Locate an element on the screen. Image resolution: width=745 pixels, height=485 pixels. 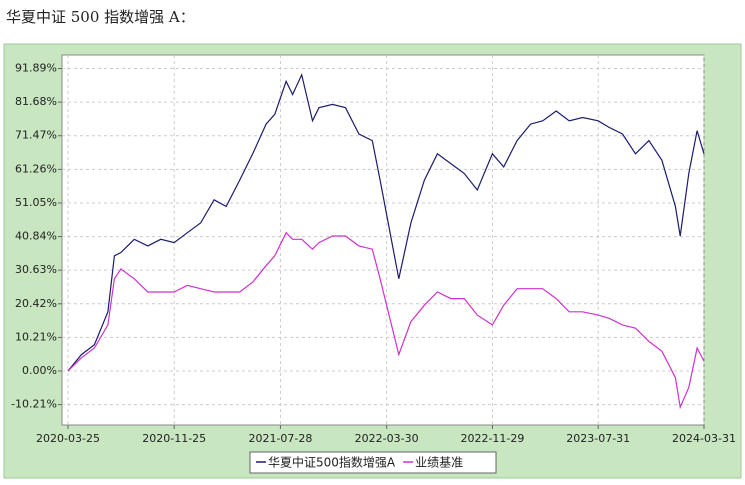
x-tick-label: 2021-07-28 is located at coordinates (280, 438).